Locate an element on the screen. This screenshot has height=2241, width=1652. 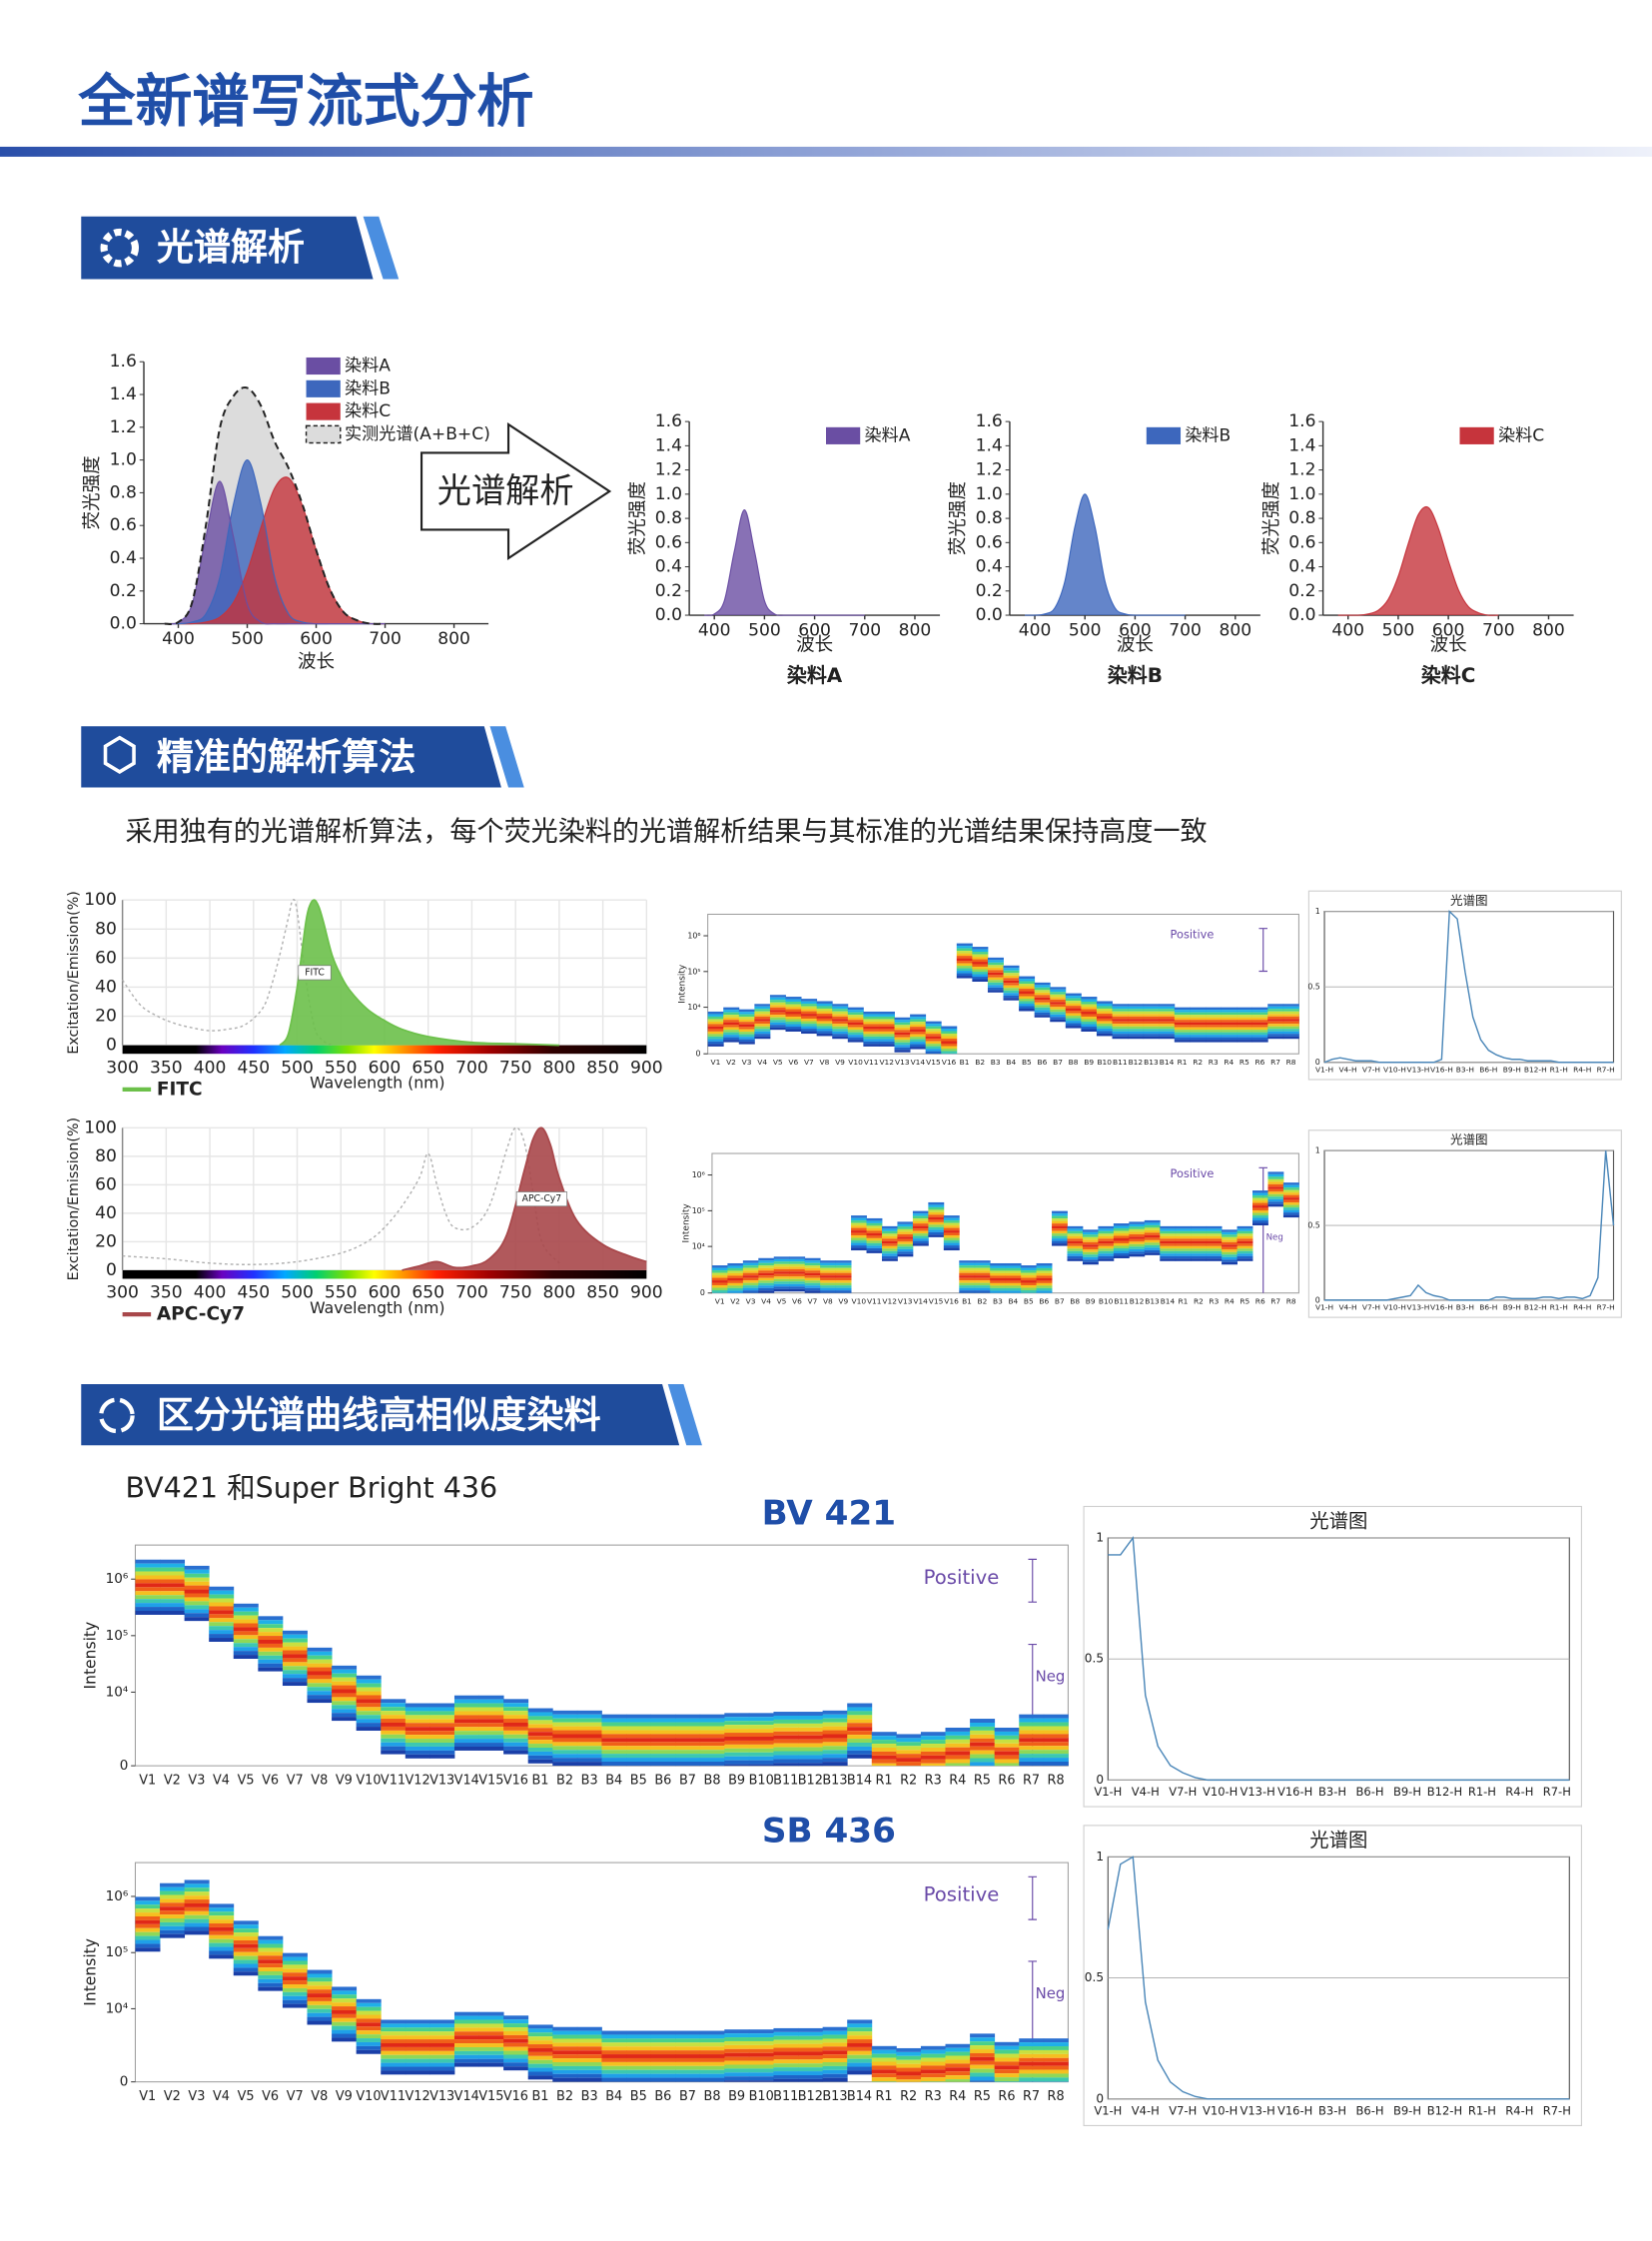
x-tick-label: R7-H is located at coordinates (1606, 1307).